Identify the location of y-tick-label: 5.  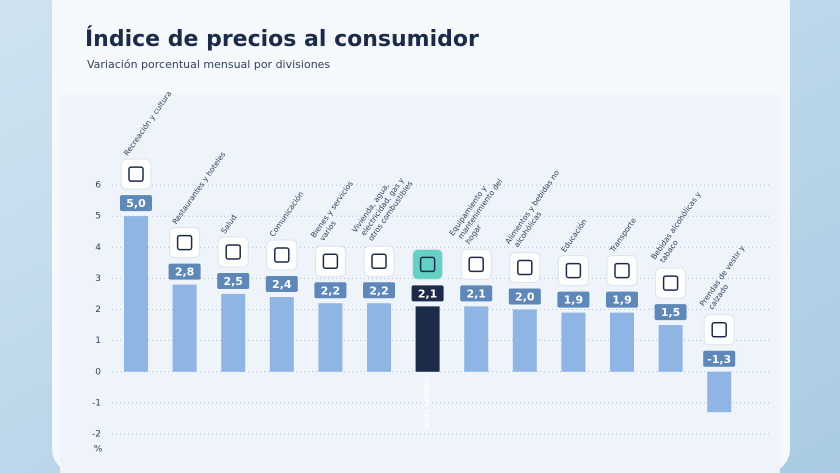
(98, 217).